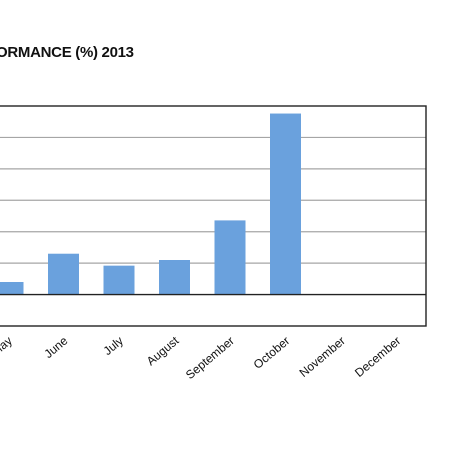 Image resolution: width=470 pixels, height=450 pixels. Describe the element at coordinates (272, 353) in the screenshot. I see `category-label-october: October` at that location.